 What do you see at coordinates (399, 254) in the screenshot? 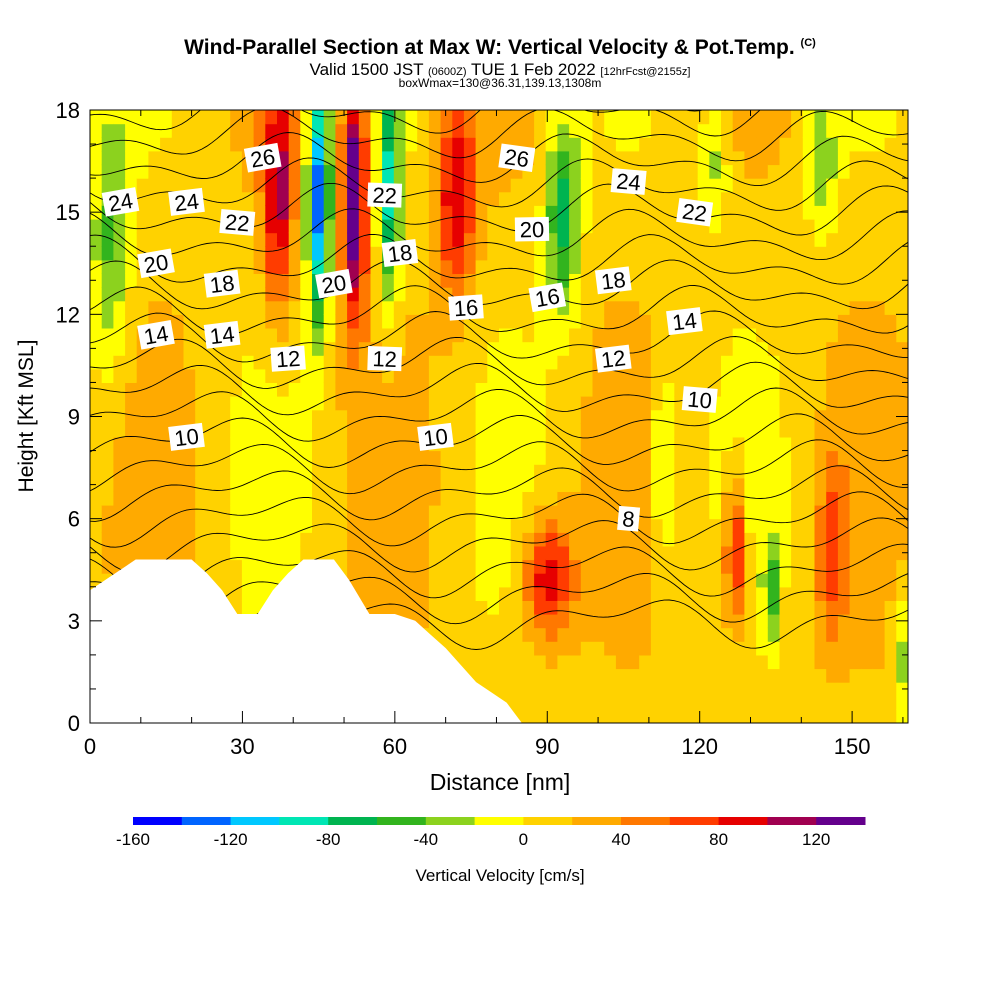
I see `theta-label-text: 18` at bounding box center [399, 254].